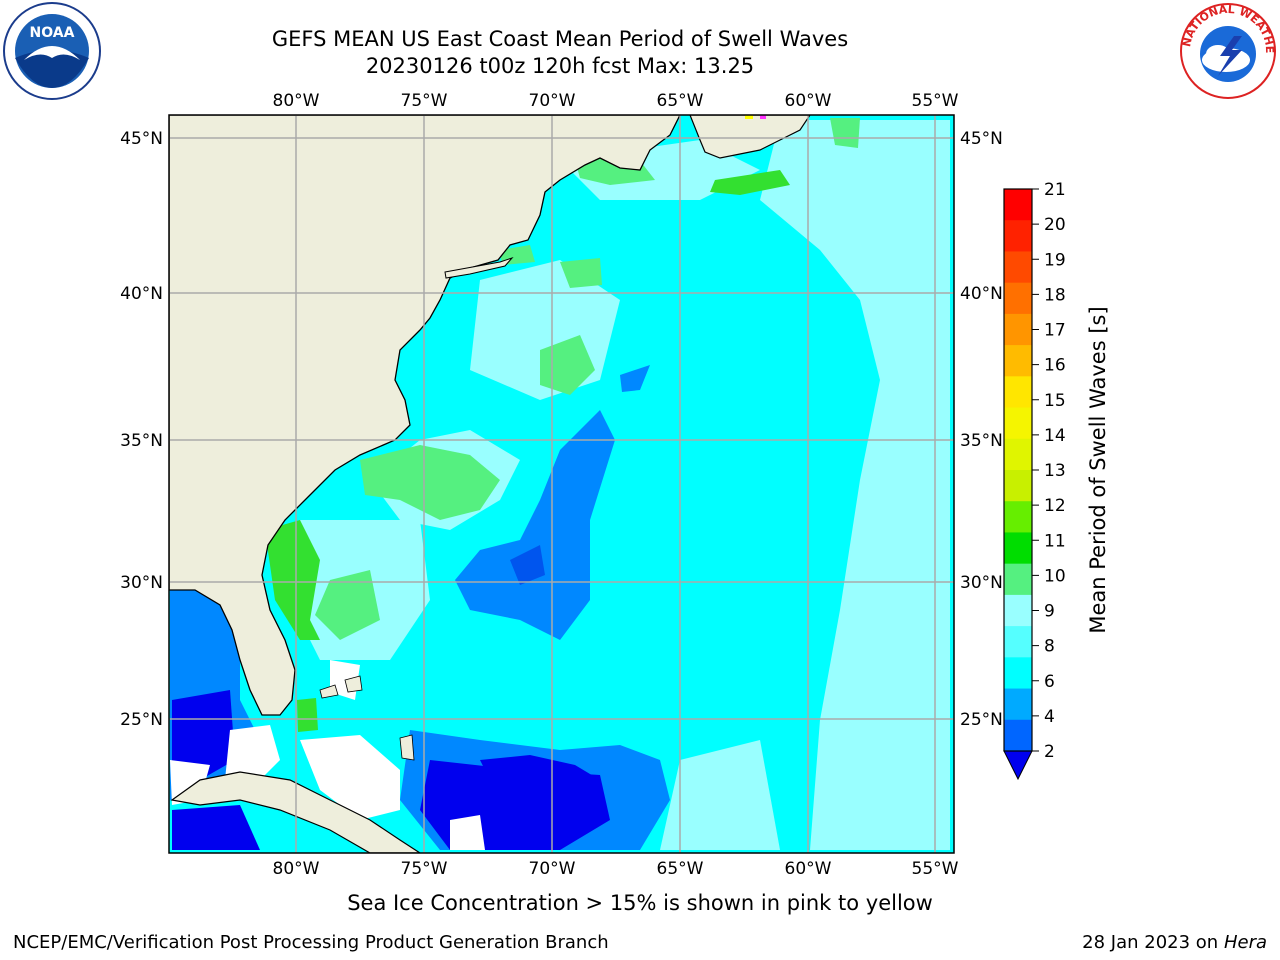 The image size is (1280, 960). Describe the element at coordinates (981, 441) in the screenshot. I see `lat-label-right-35n: 35°N` at that location.